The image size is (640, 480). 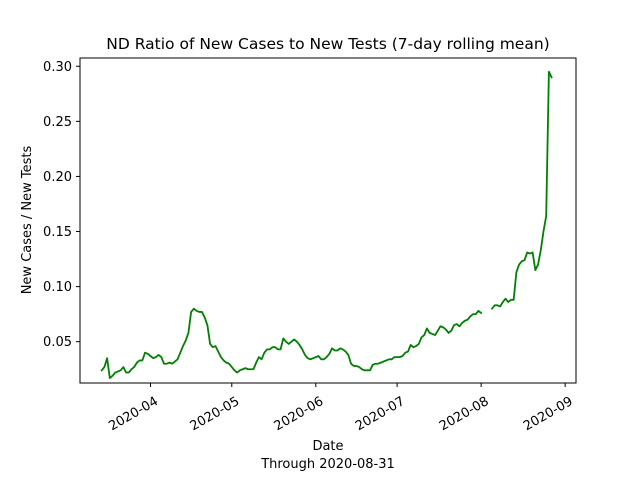 I want to click on y-axis-label: New Cases / New Tests, so click(x=27, y=219).